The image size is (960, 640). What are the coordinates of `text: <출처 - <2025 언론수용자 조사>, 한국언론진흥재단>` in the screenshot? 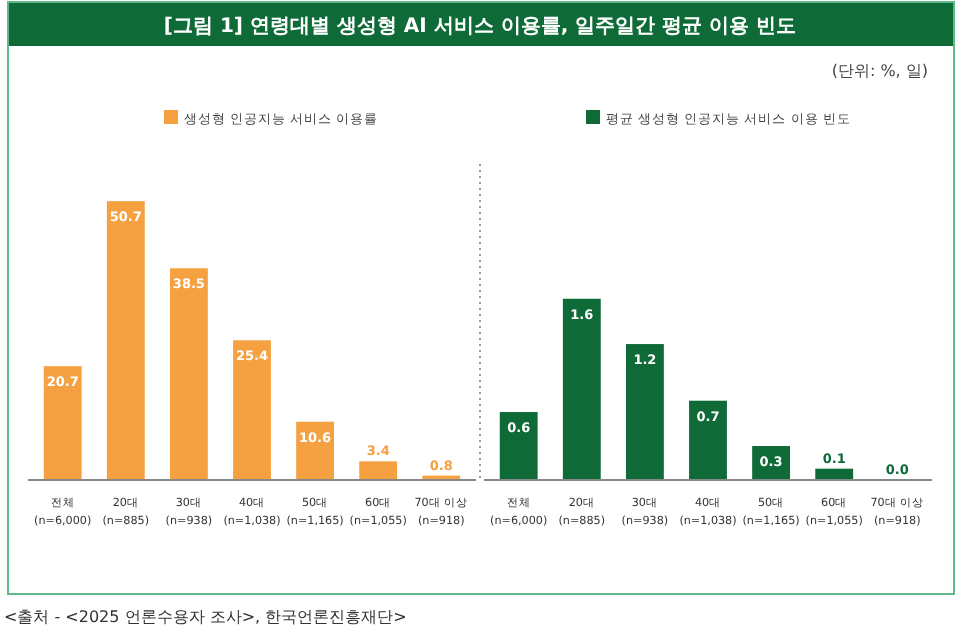 It's located at (205, 617).